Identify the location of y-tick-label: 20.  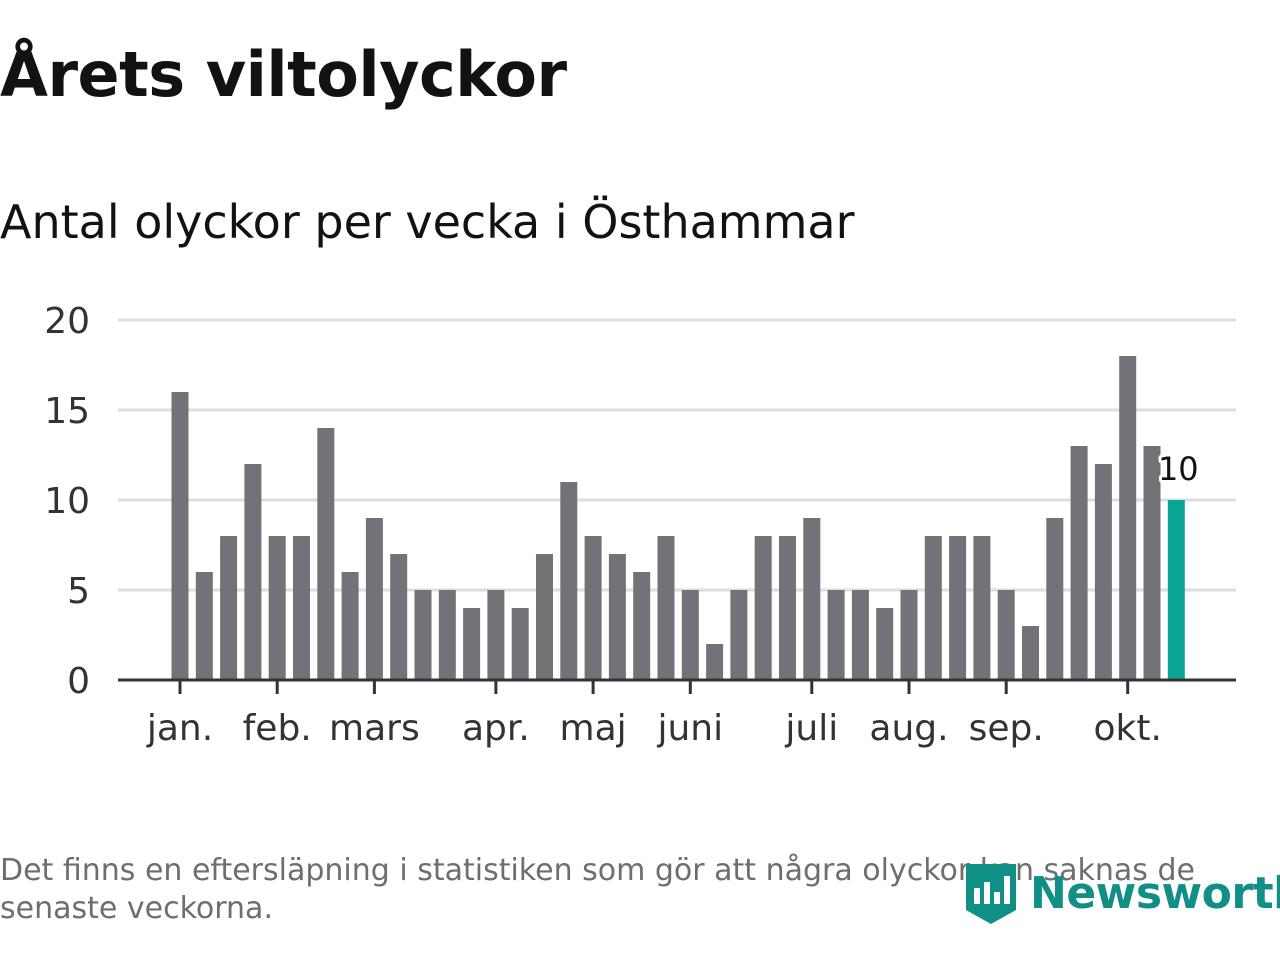
(67, 321).